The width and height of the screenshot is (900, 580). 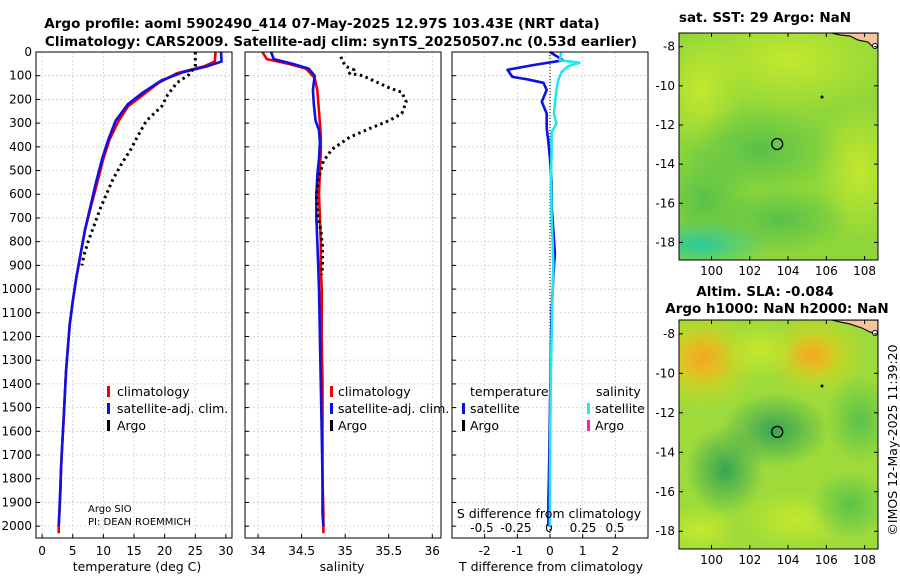 I want to click on salinity-profiles, so click(x=334, y=292).